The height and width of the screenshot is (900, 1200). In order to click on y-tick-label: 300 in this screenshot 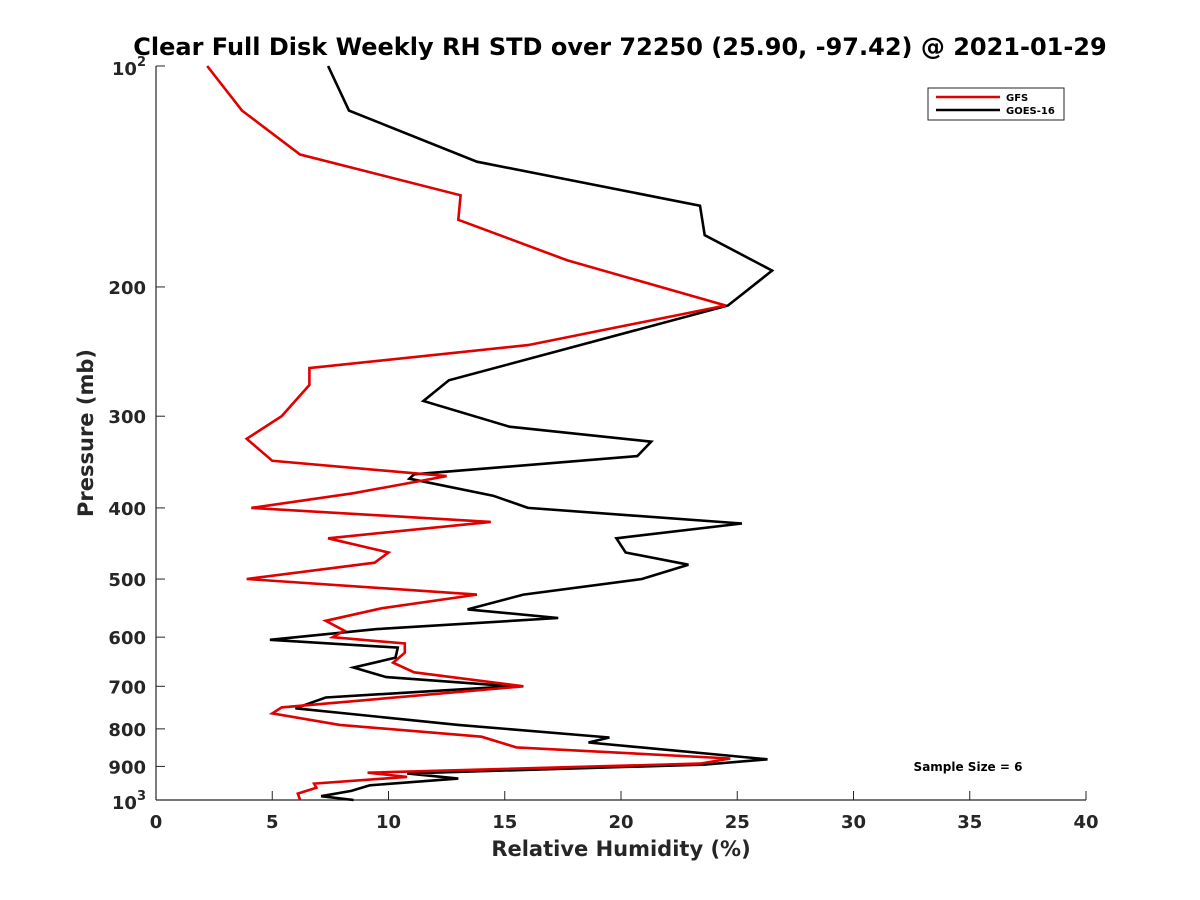, I will do `click(127, 417)`.